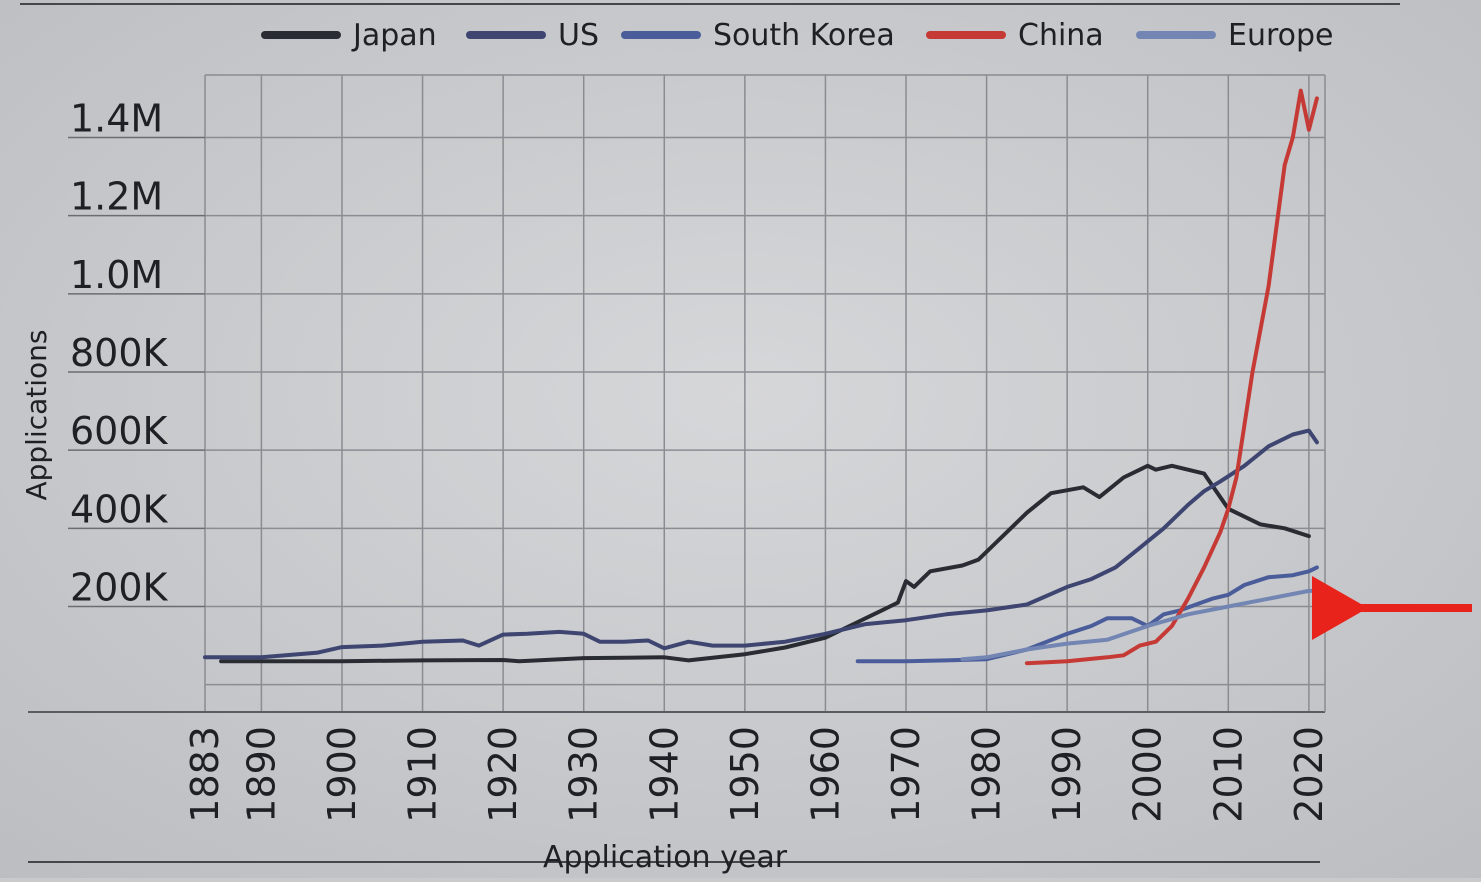 The width and height of the screenshot is (1481, 882). What do you see at coordinates (205, 774) in the screenshot?
I see `x-tick-label-0: 1883` at bounding box center [205, 774].